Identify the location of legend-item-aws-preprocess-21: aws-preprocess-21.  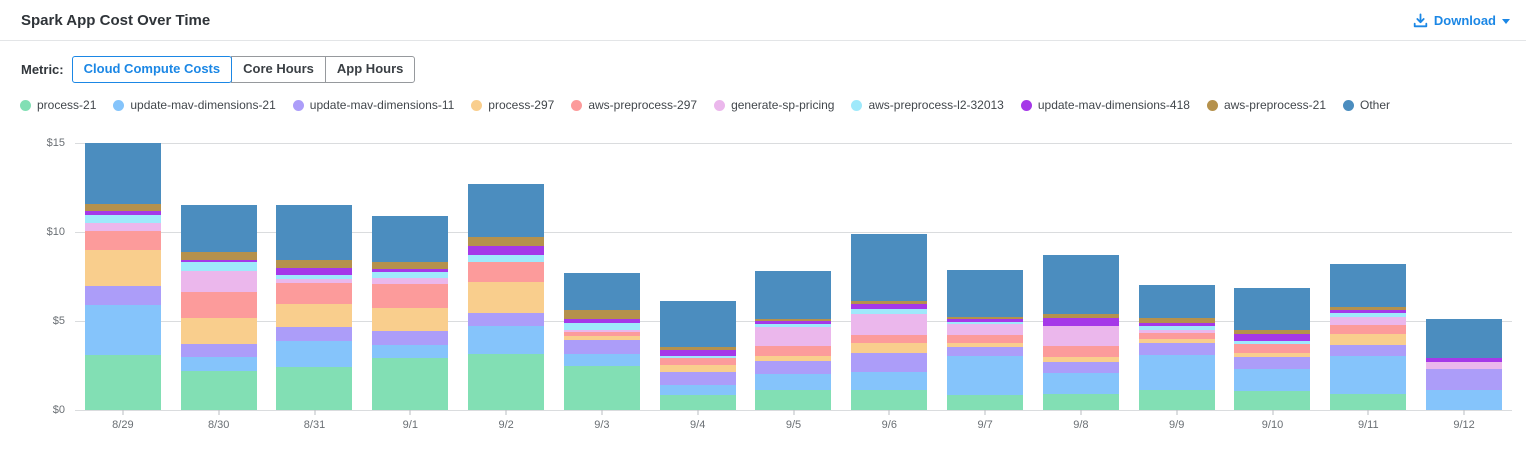
(1266, 105).